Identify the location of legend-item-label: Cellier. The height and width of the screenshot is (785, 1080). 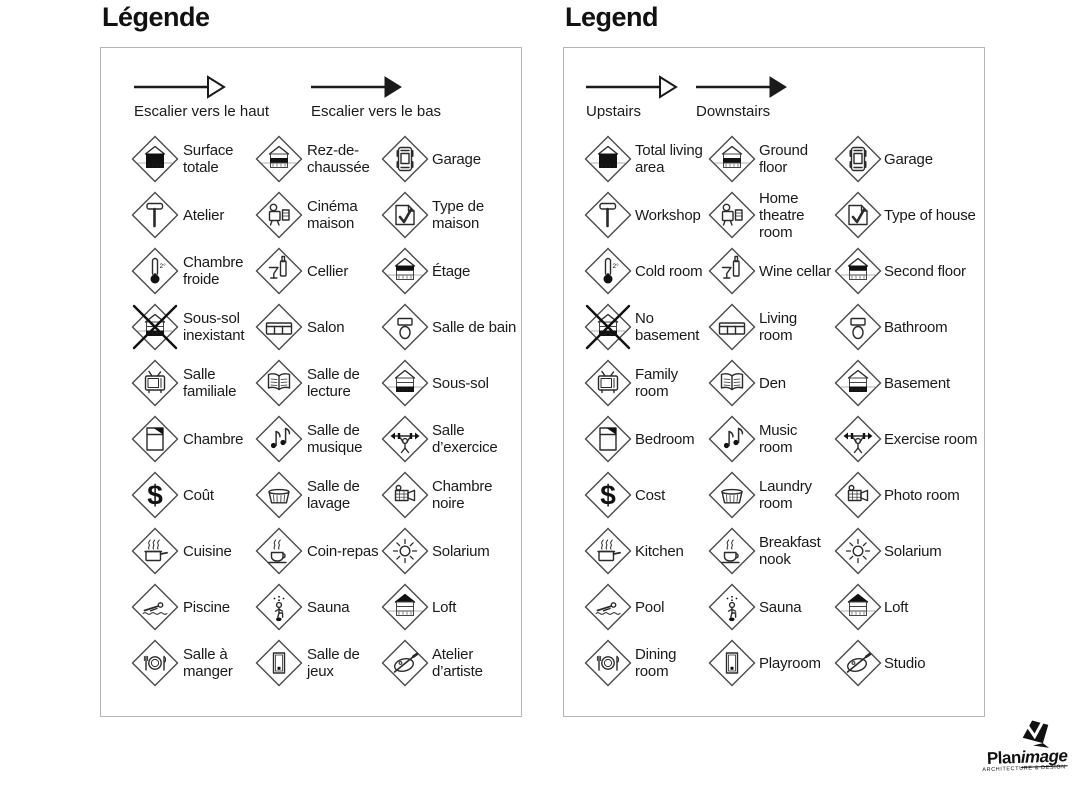
(328, 271).